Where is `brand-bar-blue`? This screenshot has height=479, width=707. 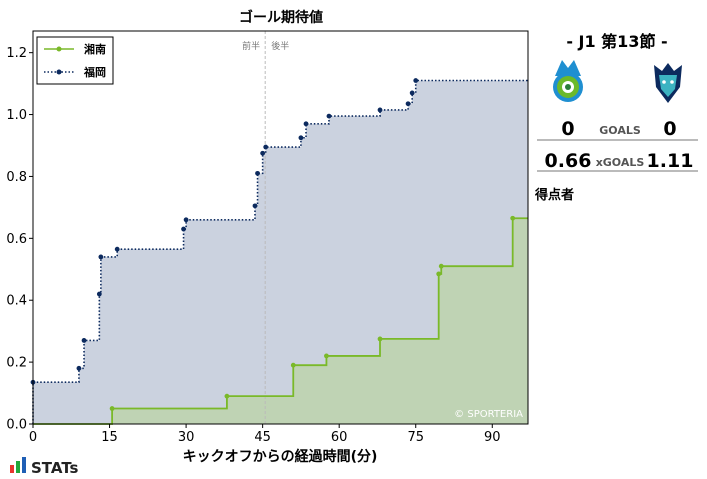
brand-bar-blue is located at coordinates (24, 465).